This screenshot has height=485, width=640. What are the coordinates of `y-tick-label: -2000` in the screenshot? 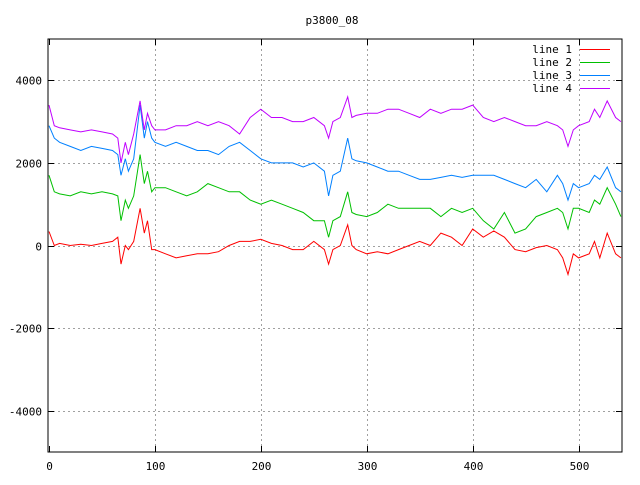 It's located at (25, 329).